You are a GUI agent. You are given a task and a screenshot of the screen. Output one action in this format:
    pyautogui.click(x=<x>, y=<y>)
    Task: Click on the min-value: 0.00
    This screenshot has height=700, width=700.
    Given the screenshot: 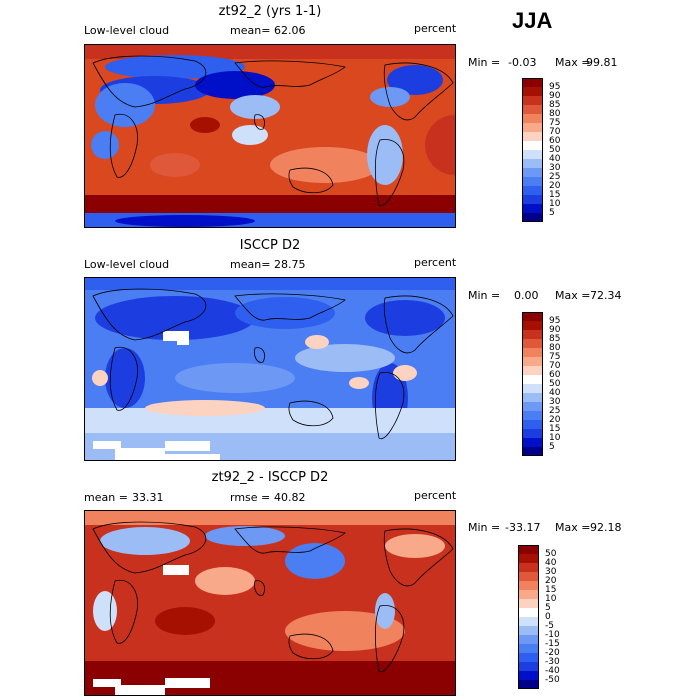 What is the action you would take?
    pyautogui.click(x=526, y=295)
    